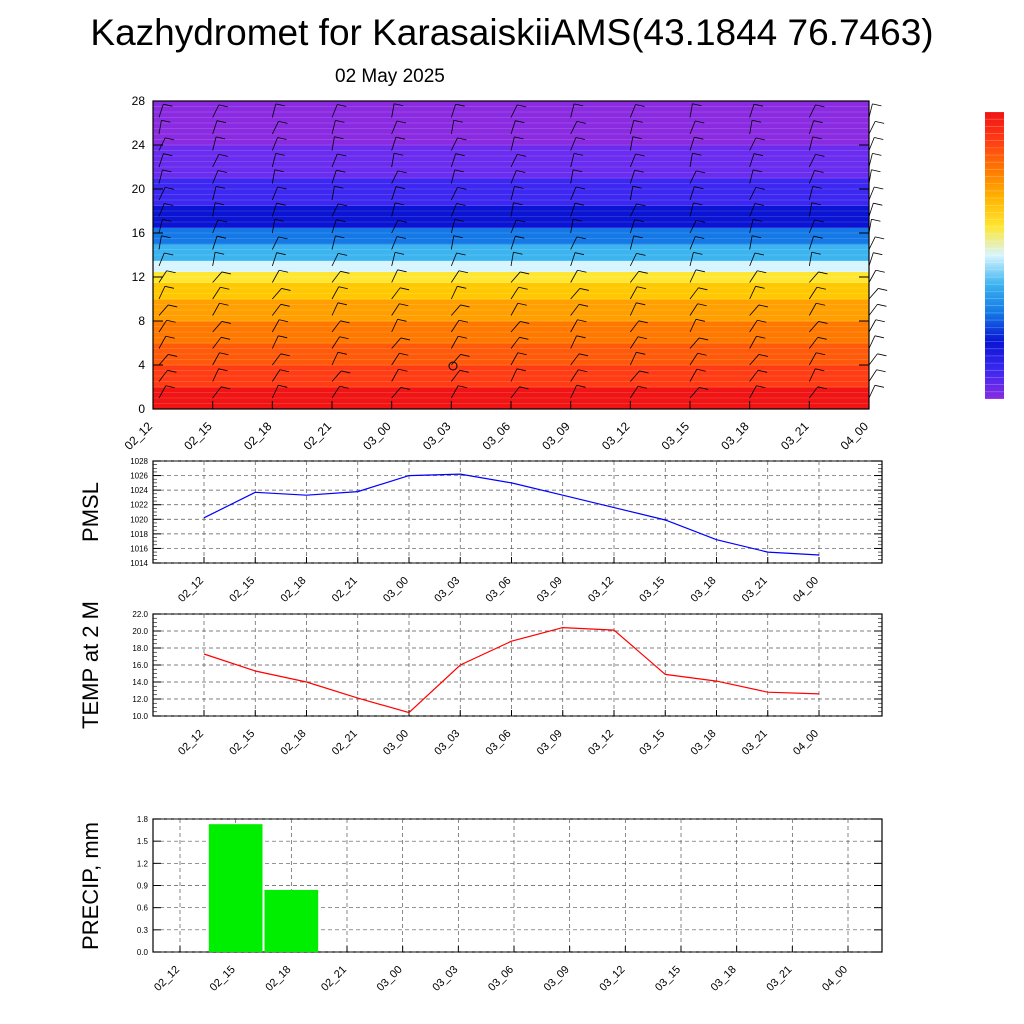 Image resolution: width=1024 pixels, height=1024 pixels. I want to click on x-tick-label: 03_18, so click(704, 743).